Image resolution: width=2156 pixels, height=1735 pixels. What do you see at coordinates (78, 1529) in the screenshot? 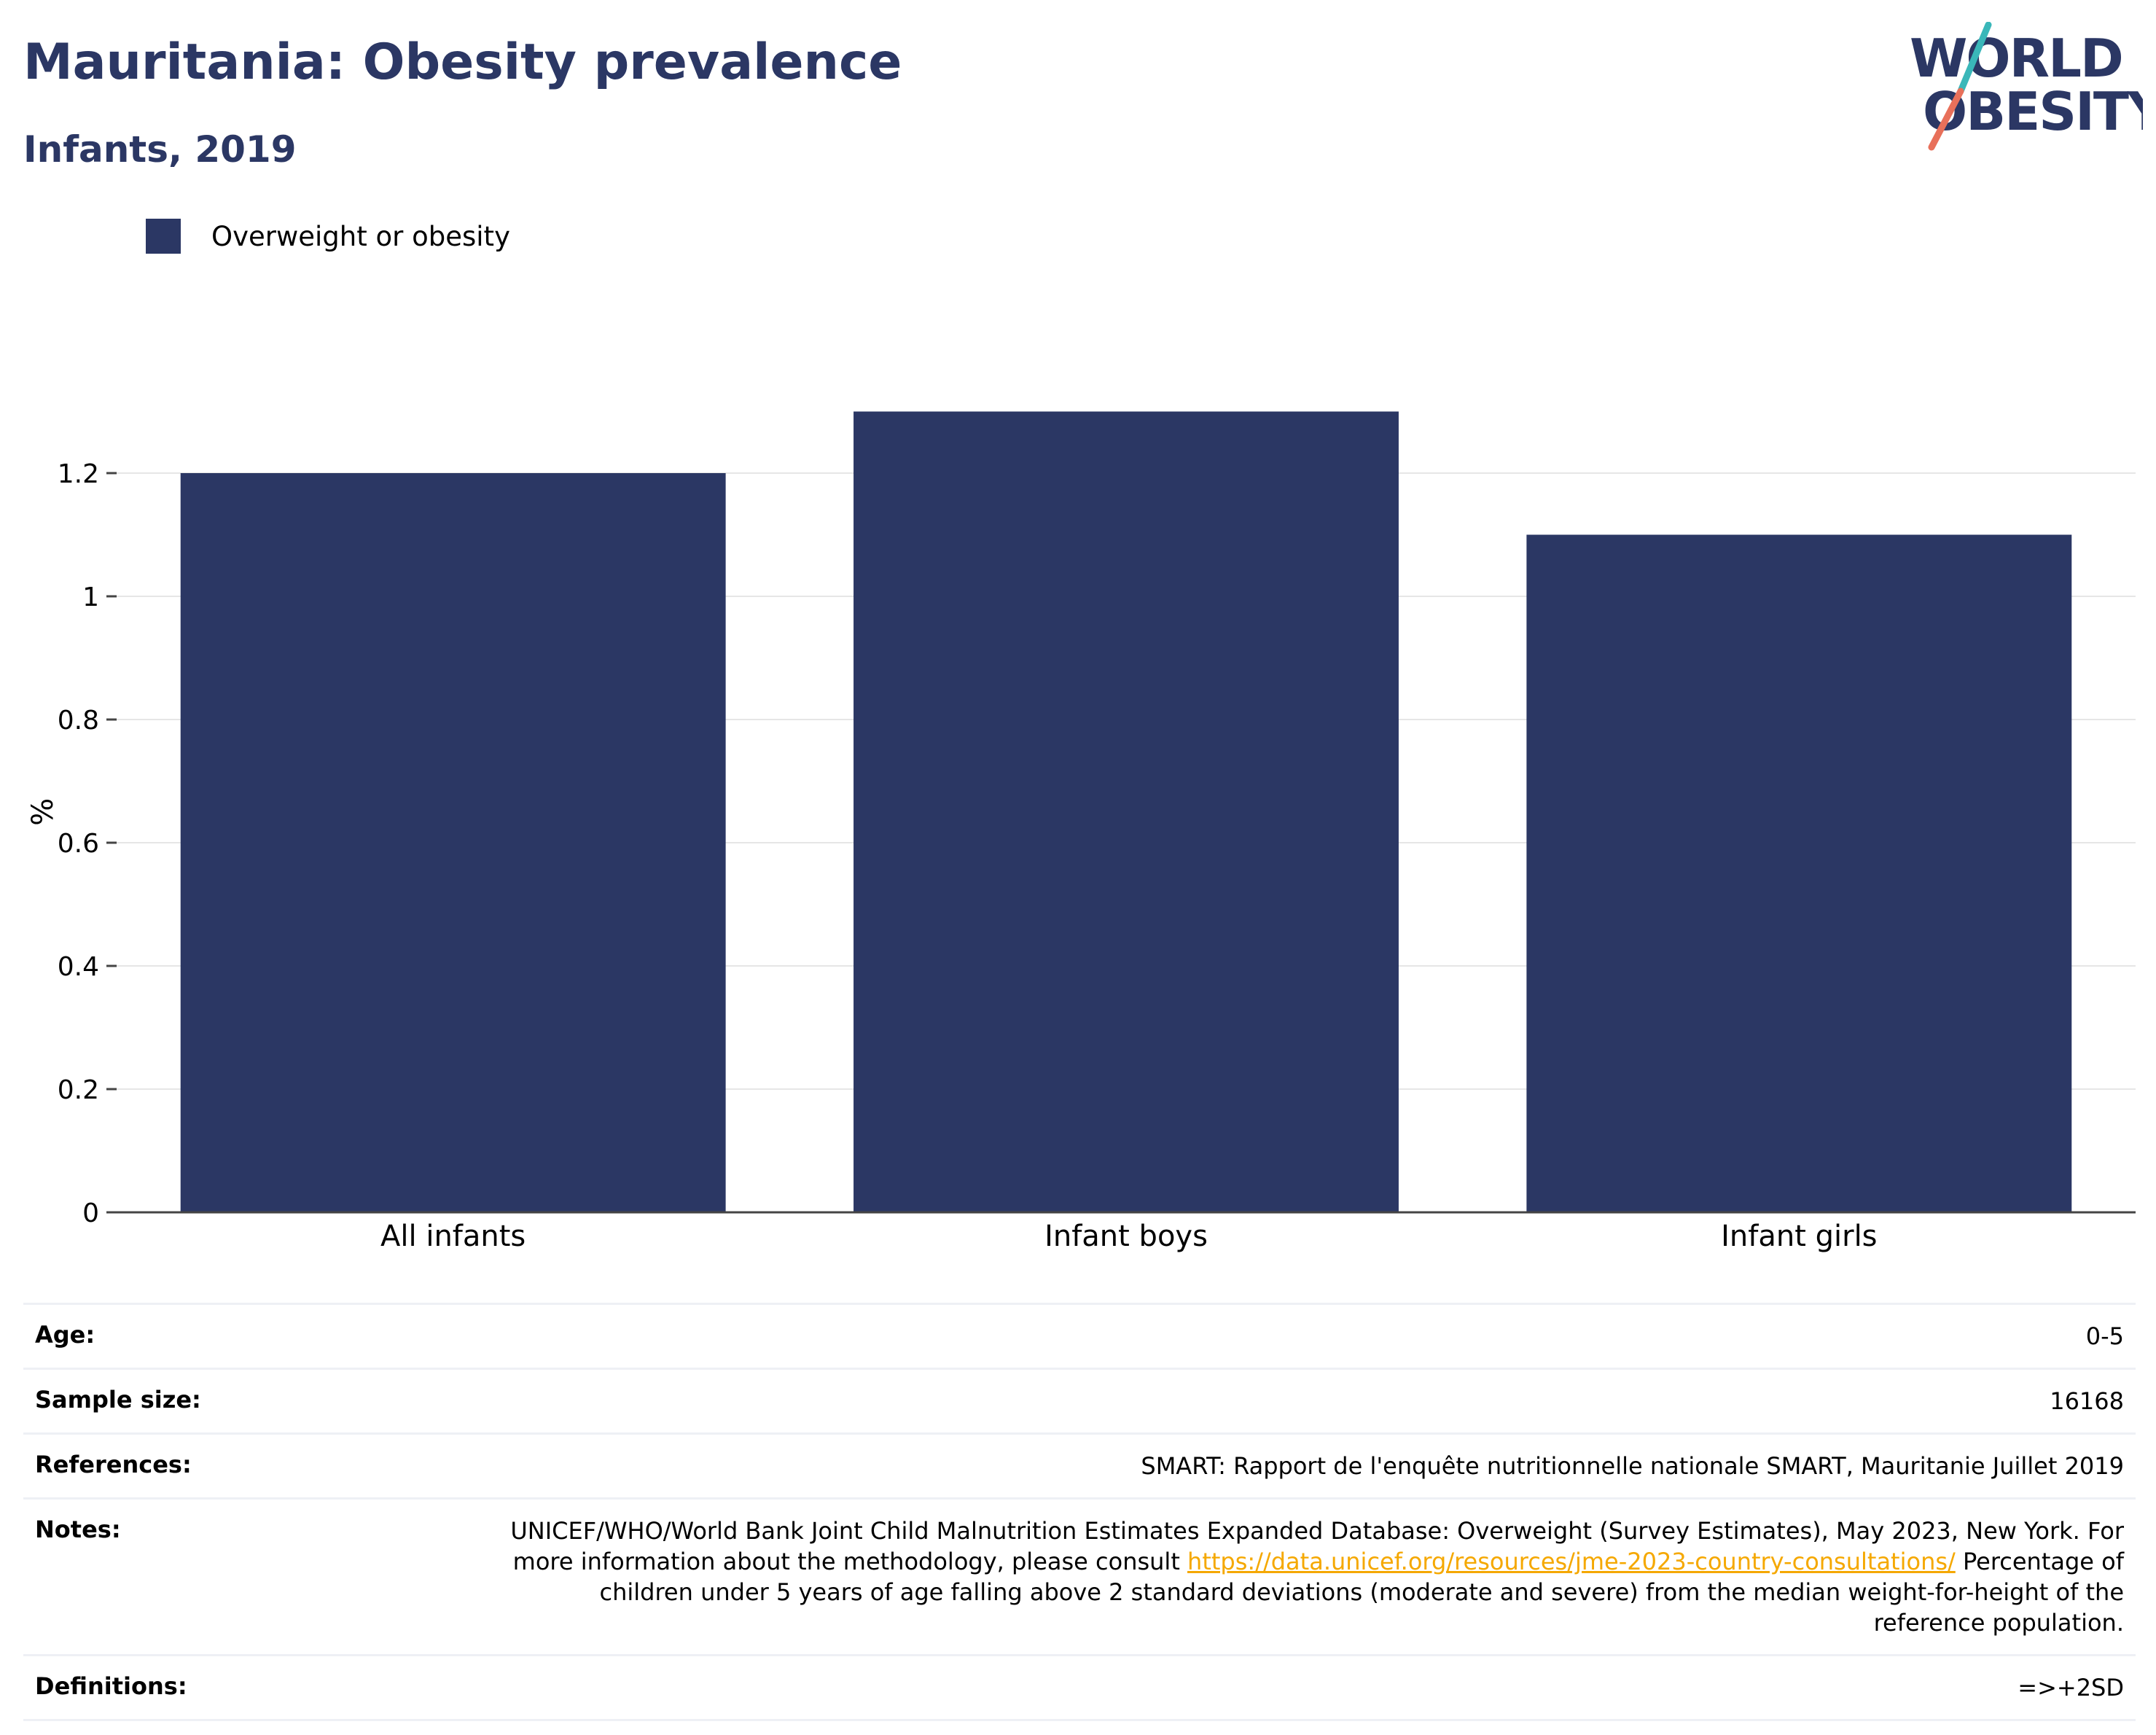
I see `notes-label: Notes:` at bounding box center [78, 1529].